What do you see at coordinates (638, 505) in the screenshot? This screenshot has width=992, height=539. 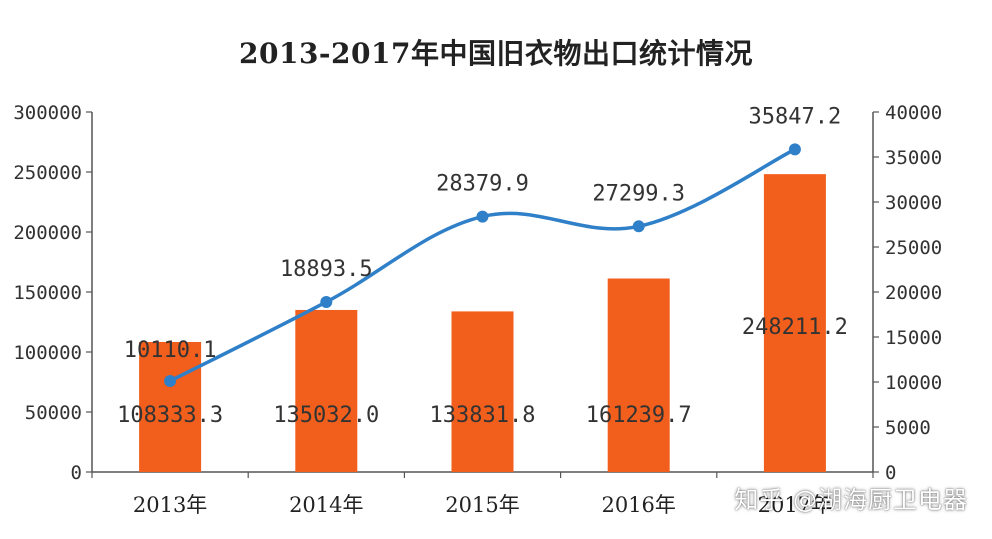 I see `x-category-label: 2016年` at bounding box center [638, 505].